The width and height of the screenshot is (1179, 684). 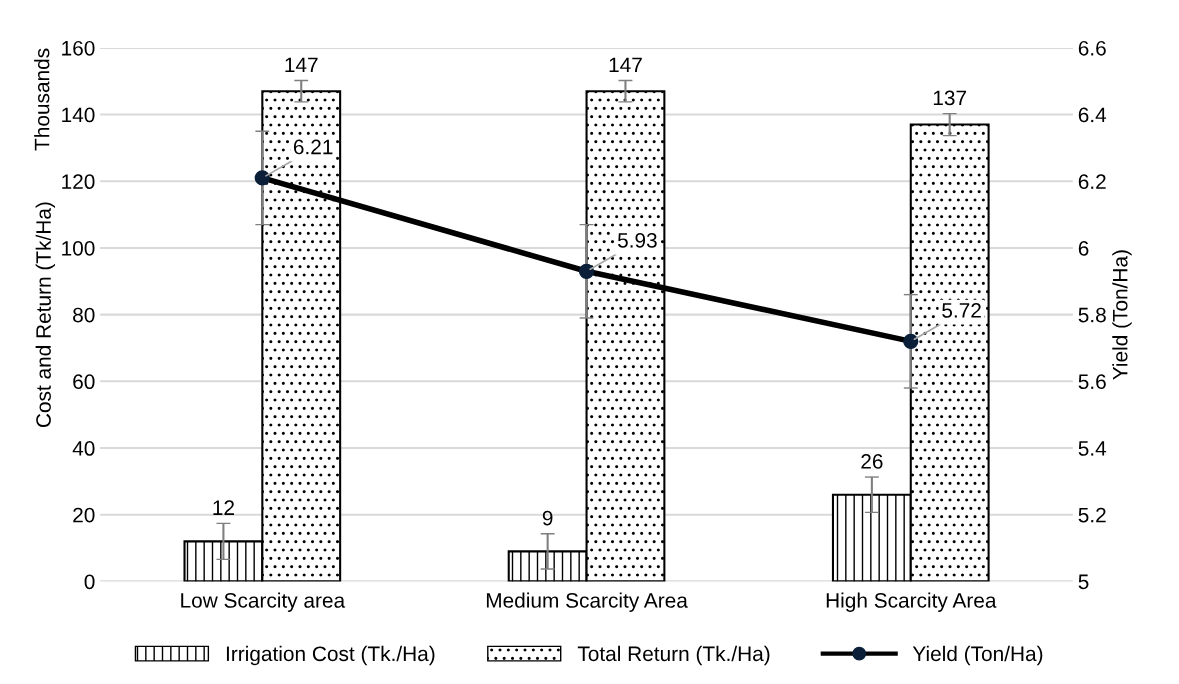 What do you see at coordinates (1092, 48) in the screenshot?
I see `y2-tick-label: 6.6` at bounding box center [1092, 48].